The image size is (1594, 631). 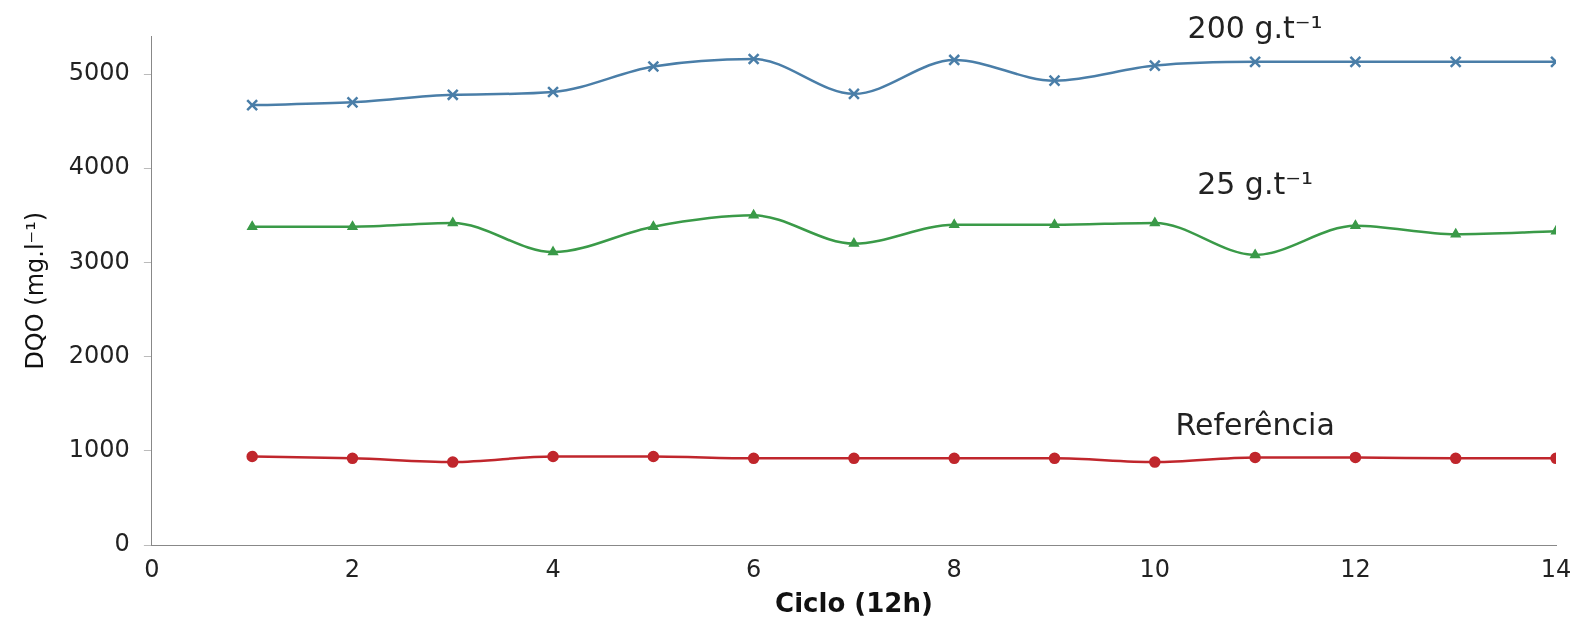 What do you see at coordinates (122, 543) in the screenshot?
I see `y-tick-label: 0` at bounding box center [122, 543].